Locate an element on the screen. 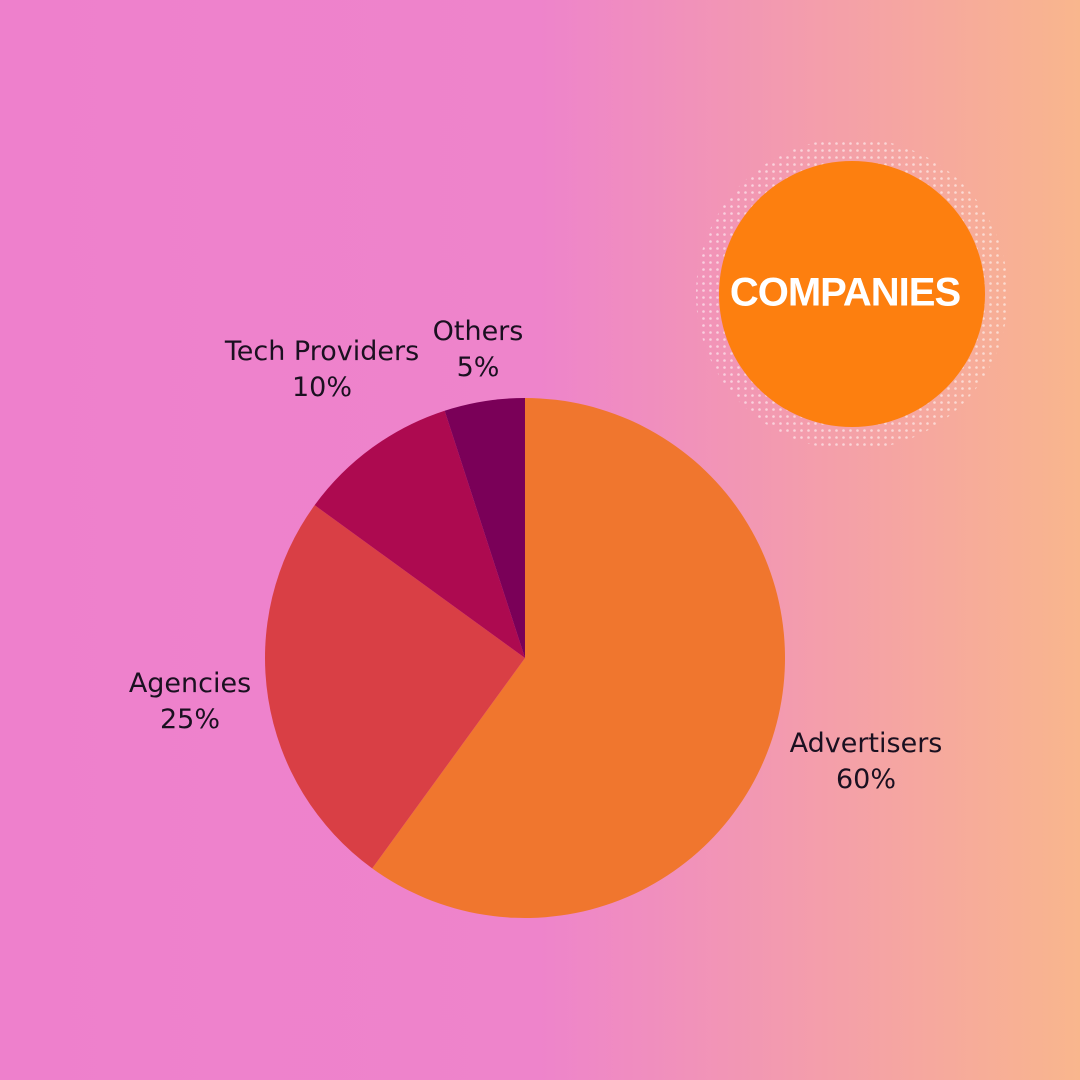 This screenshot has width=1080, height=1080. slice-value-label: 5% is located at coordinates (478, 367).